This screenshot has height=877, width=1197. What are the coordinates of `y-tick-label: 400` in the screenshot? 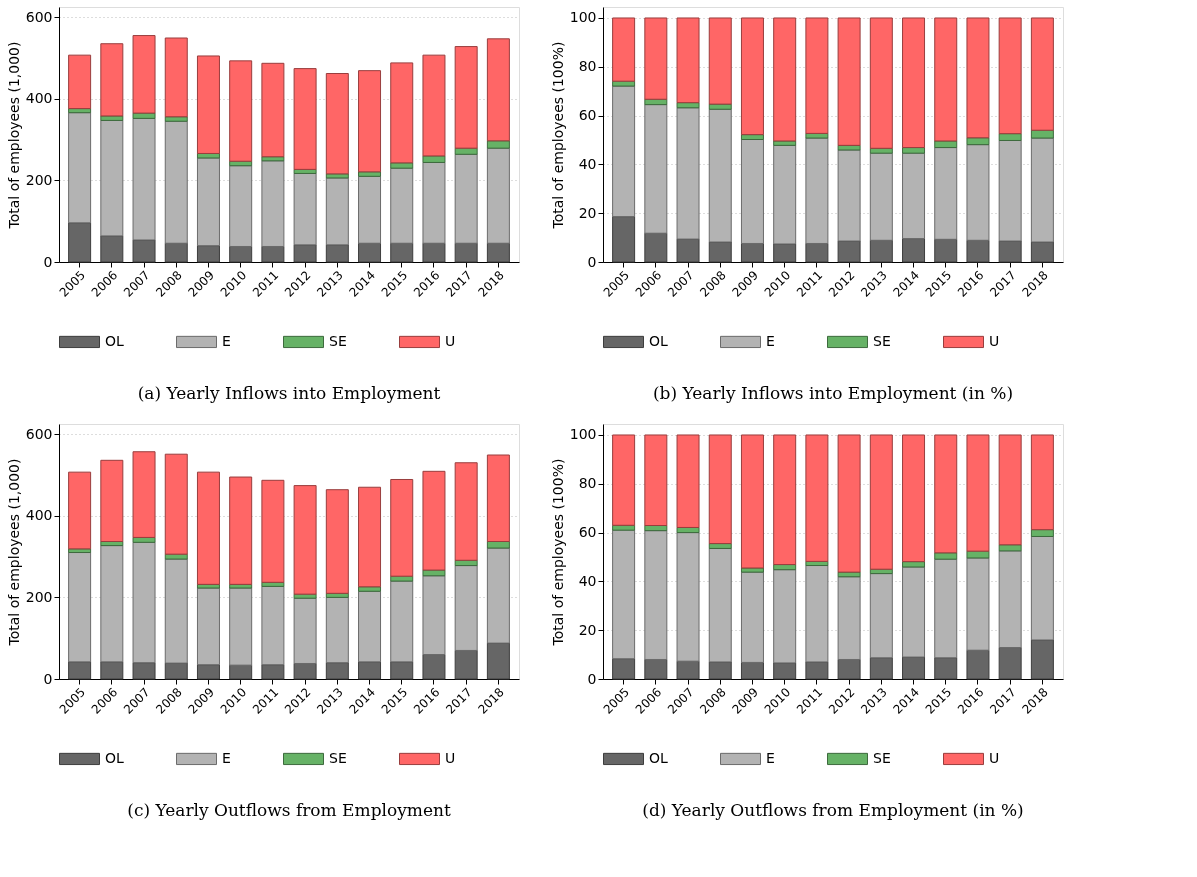 It's located at (39, 515).